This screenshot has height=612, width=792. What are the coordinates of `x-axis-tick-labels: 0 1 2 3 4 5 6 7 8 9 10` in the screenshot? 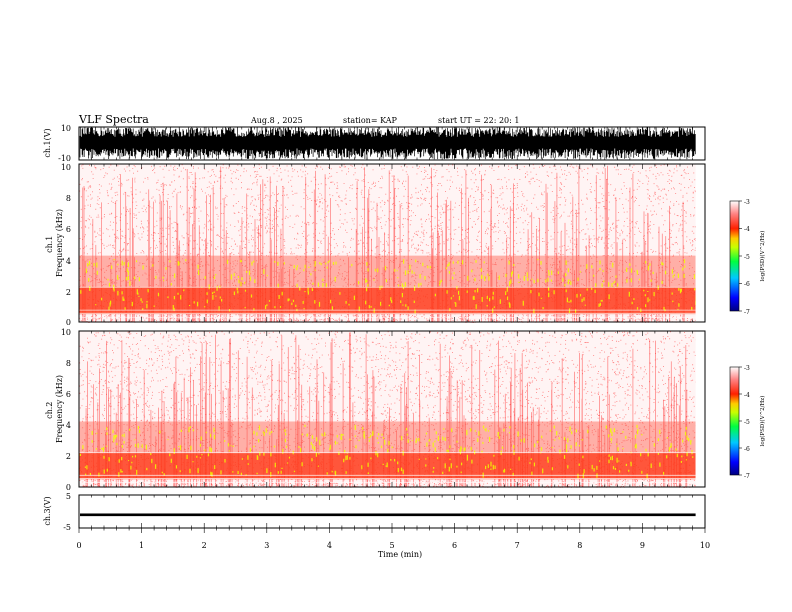 It's located at (393, 545).